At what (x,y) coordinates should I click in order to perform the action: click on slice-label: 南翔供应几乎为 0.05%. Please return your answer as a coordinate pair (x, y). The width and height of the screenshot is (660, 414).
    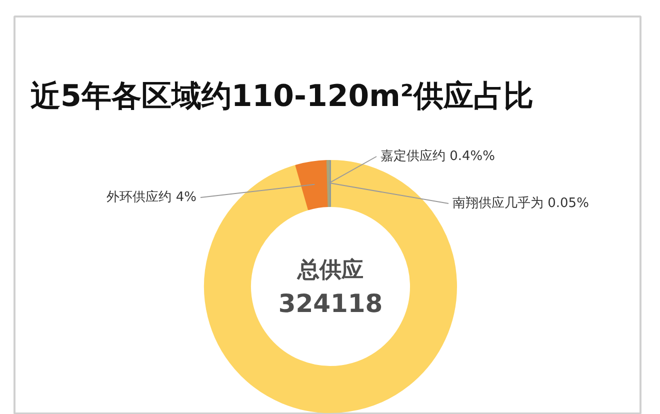
    Looking at the image, I should click on (520, 203).